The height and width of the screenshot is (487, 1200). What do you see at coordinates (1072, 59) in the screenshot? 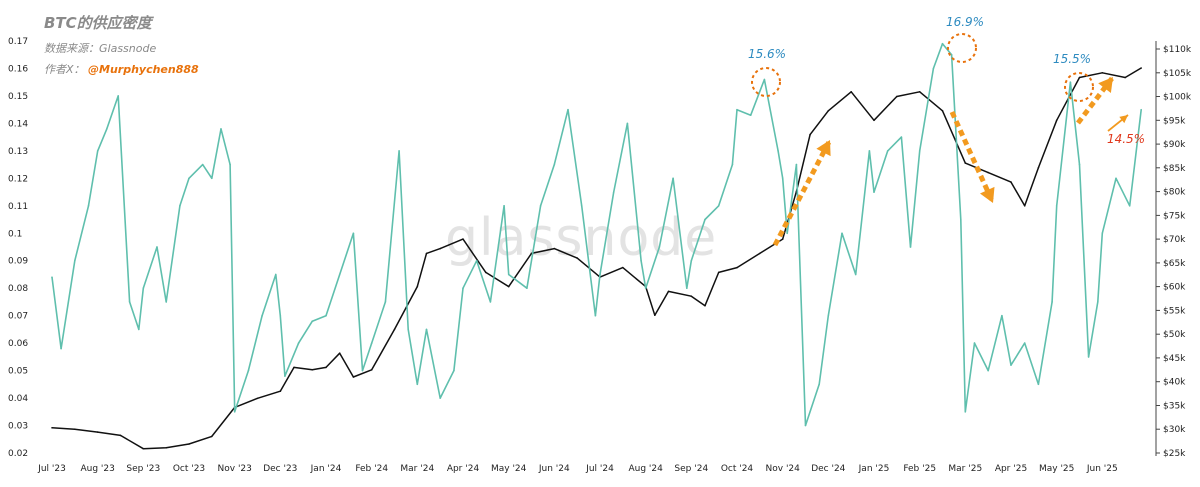
I see `peak-annotation-label: 15.5%` at bounding box center [1072, 59].